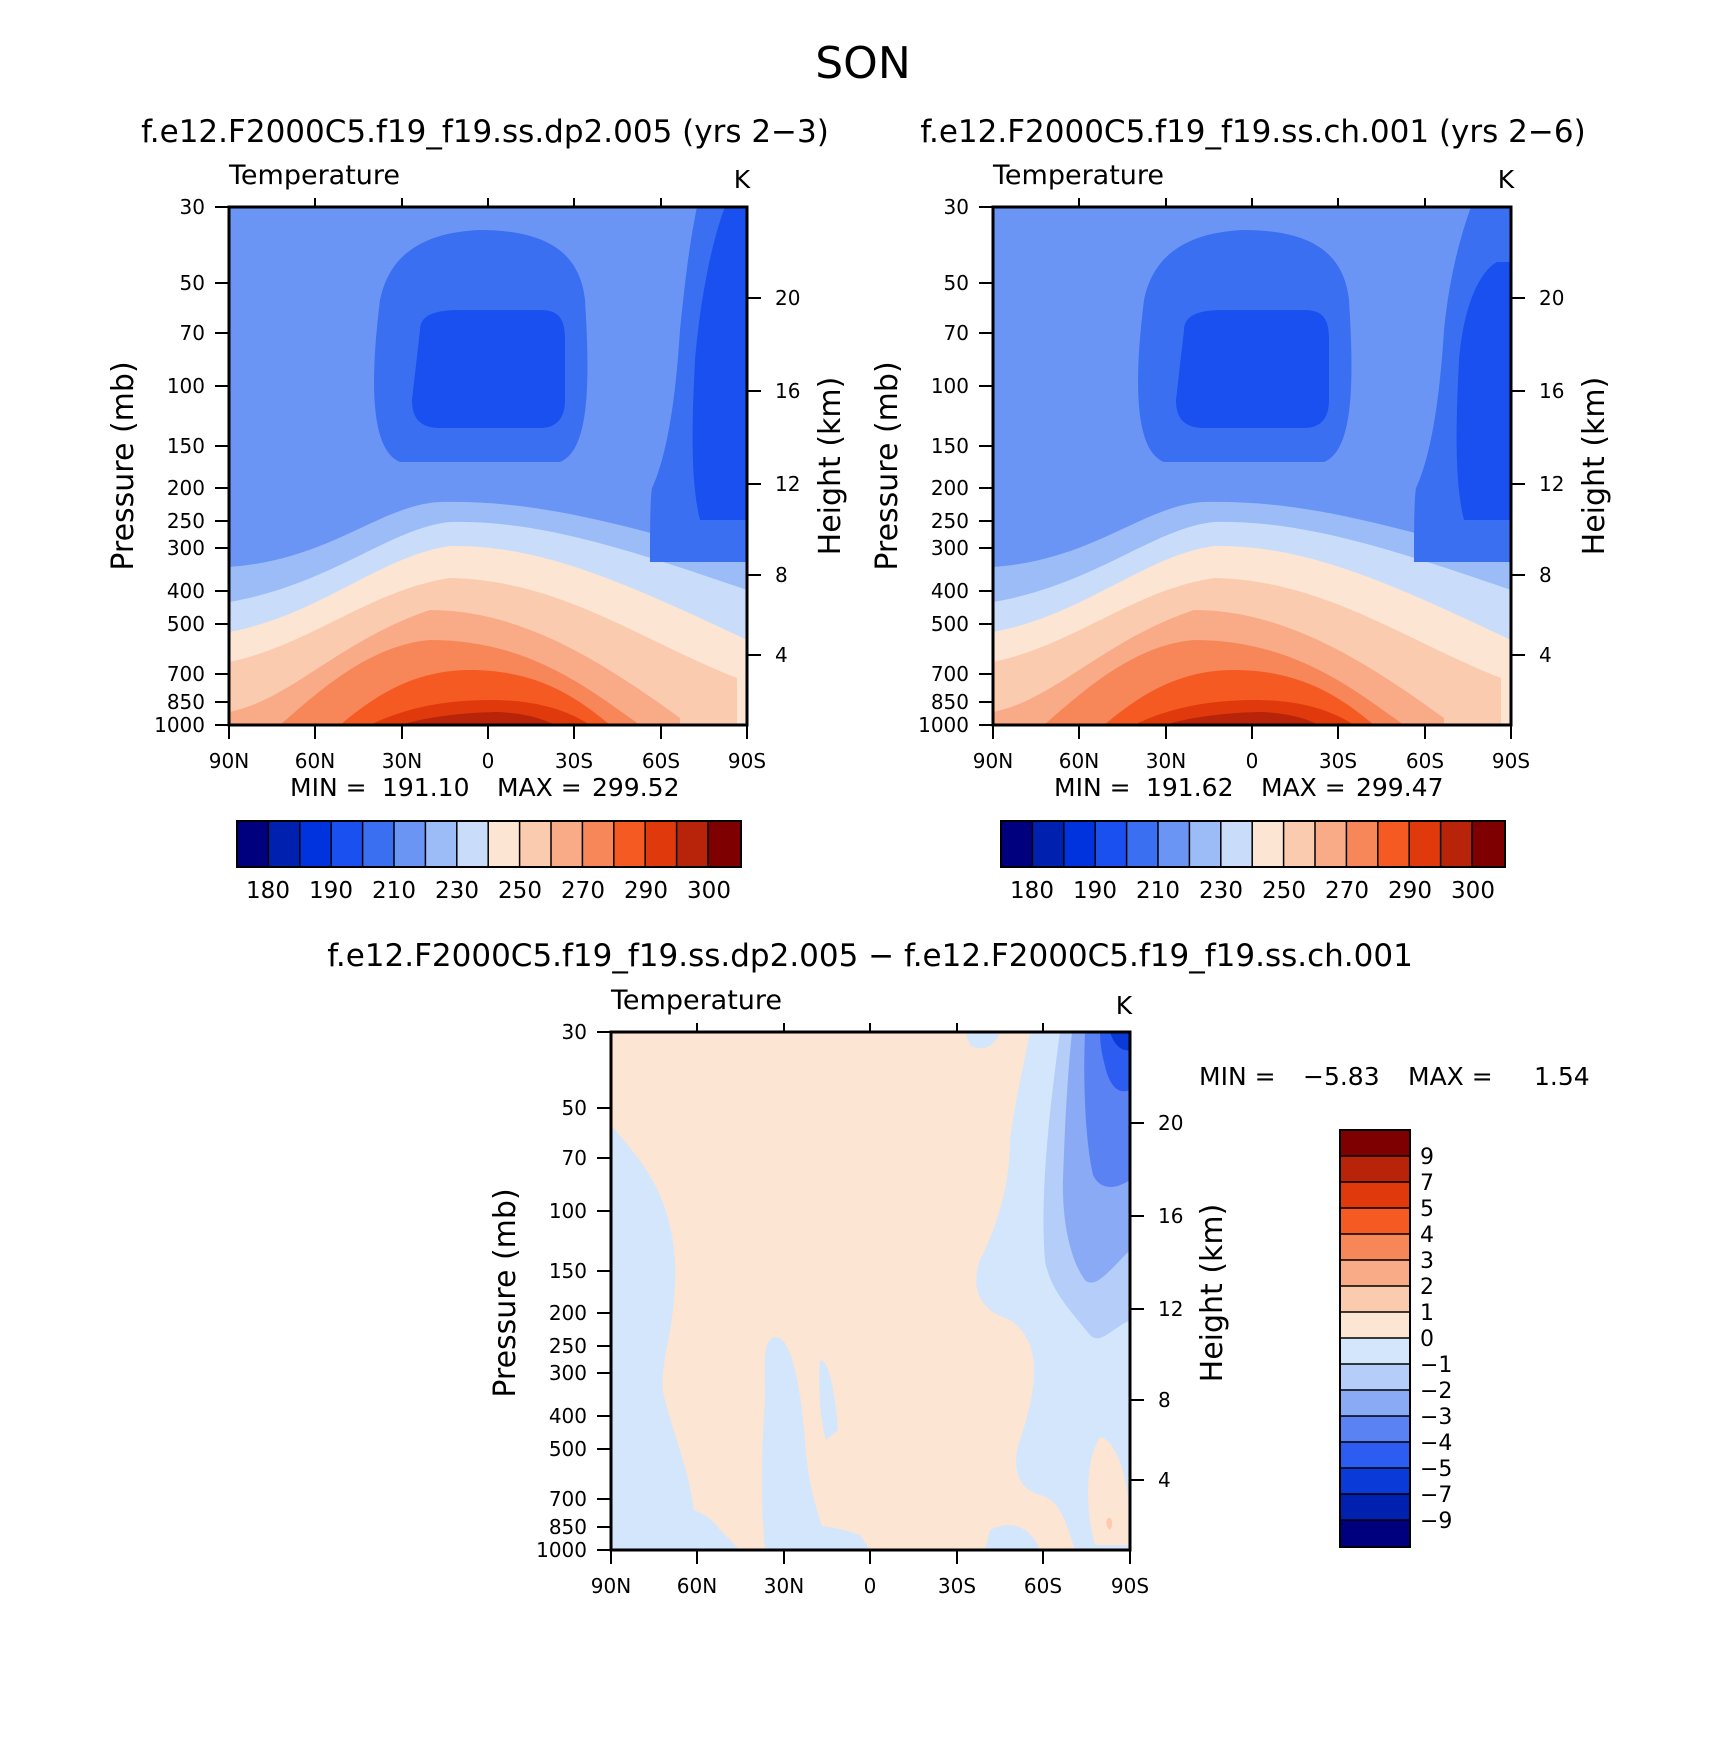 This screenshot has height=1747, width=1710. Describe the element at coordinates (1170, 1309) in the screenshot. I see `panel-diff-htick: 12` at that location.